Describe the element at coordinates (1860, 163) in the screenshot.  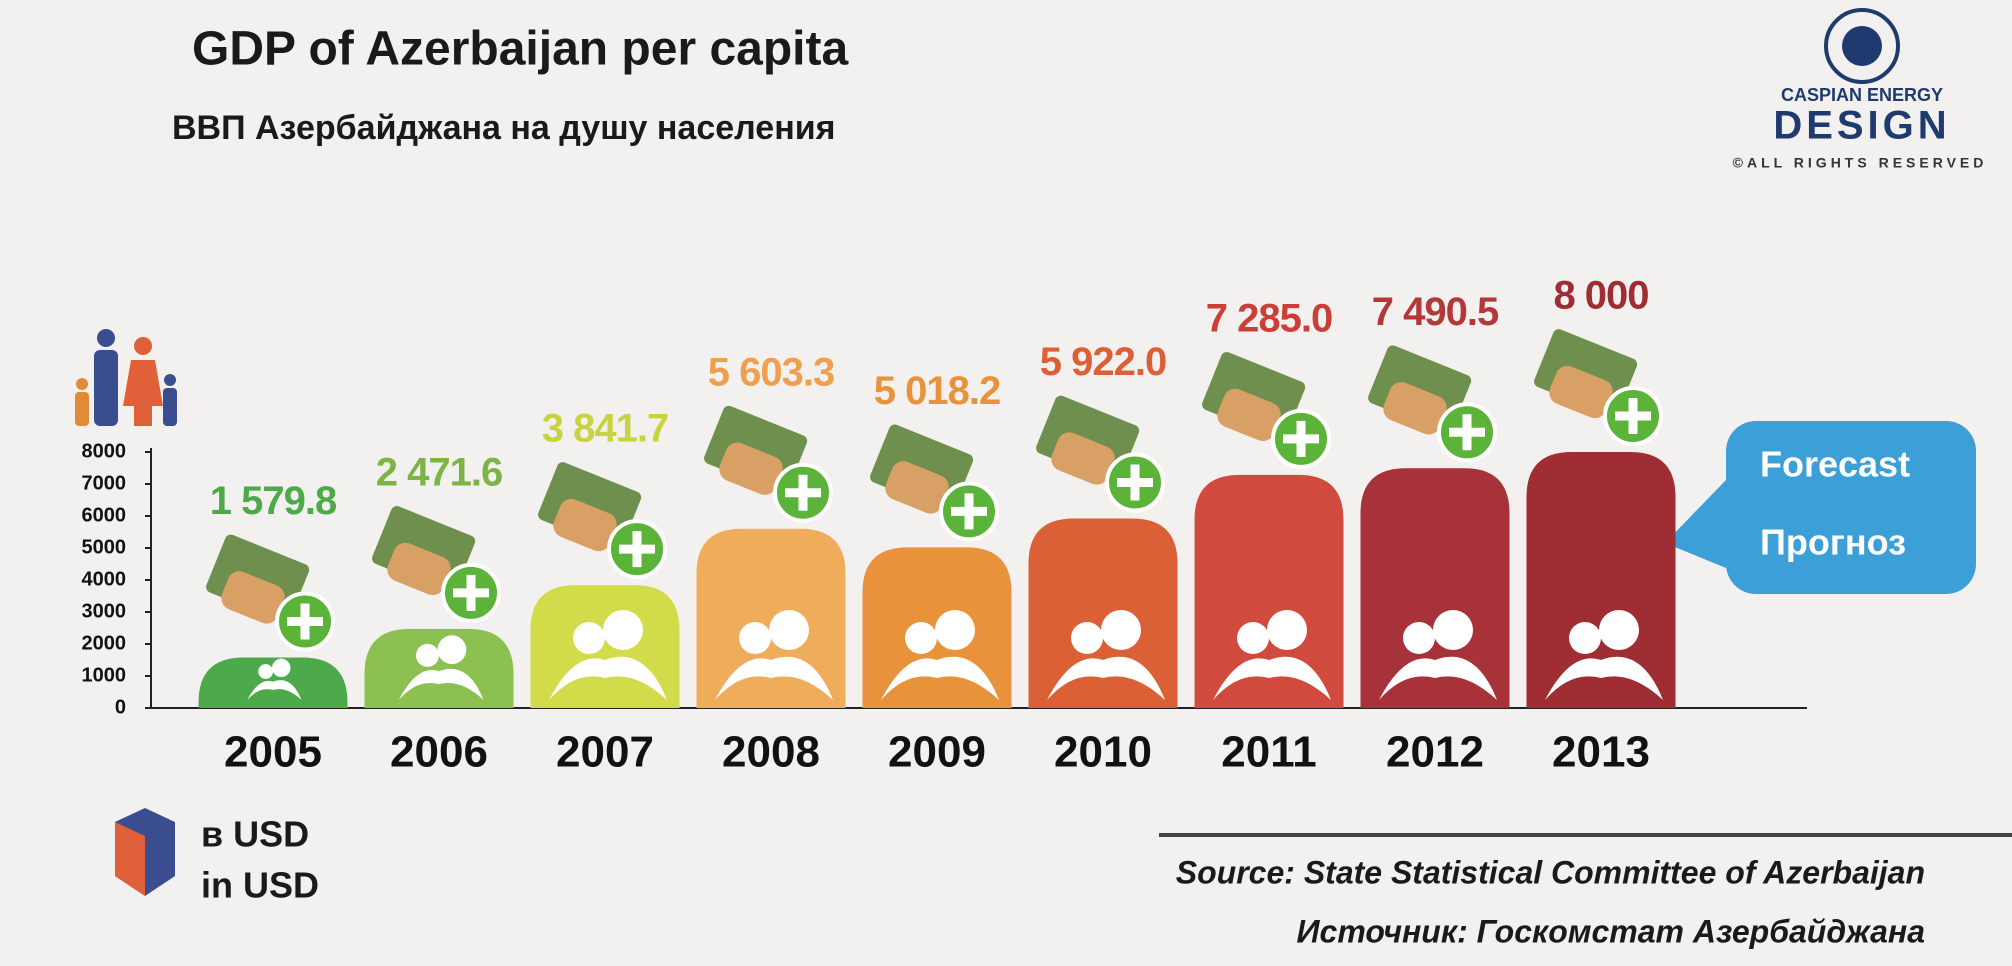
I see `logo-text: ©ALL RIGHTS RESERVED` at that location.